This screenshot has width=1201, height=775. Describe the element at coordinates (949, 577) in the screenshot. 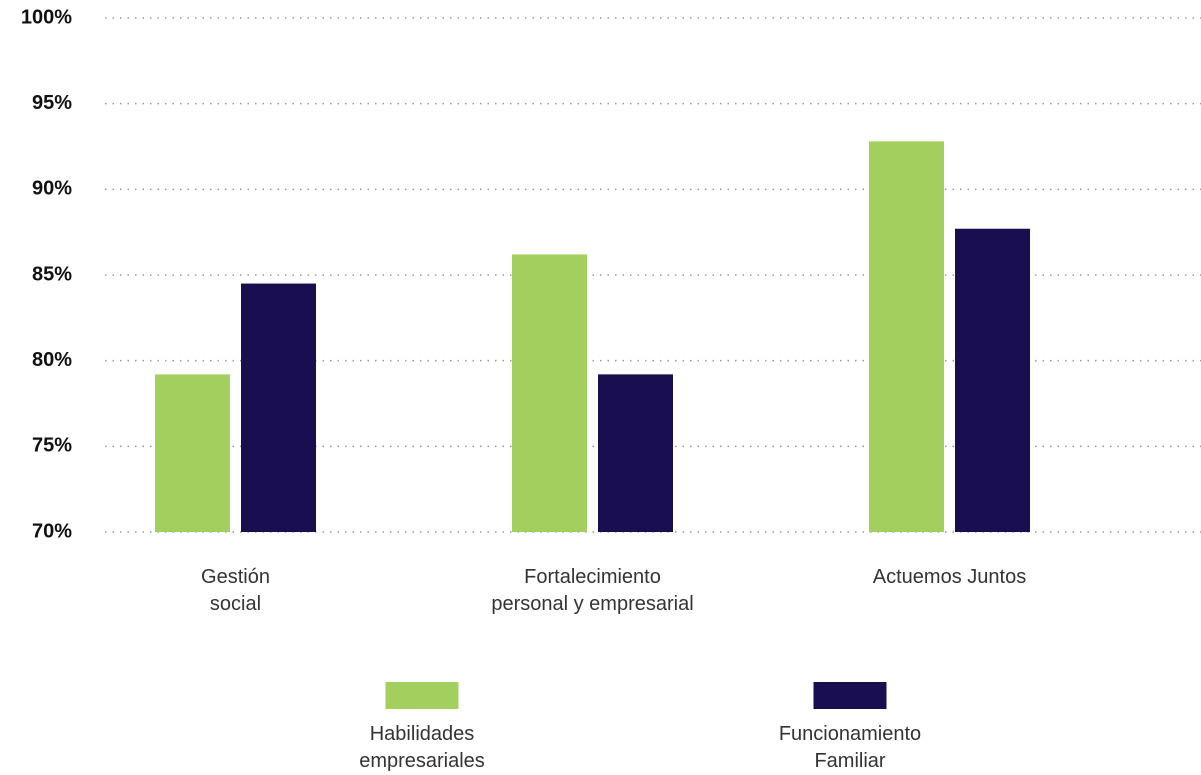

I see `x-tick-label: Actuemos Juntos` at that location.